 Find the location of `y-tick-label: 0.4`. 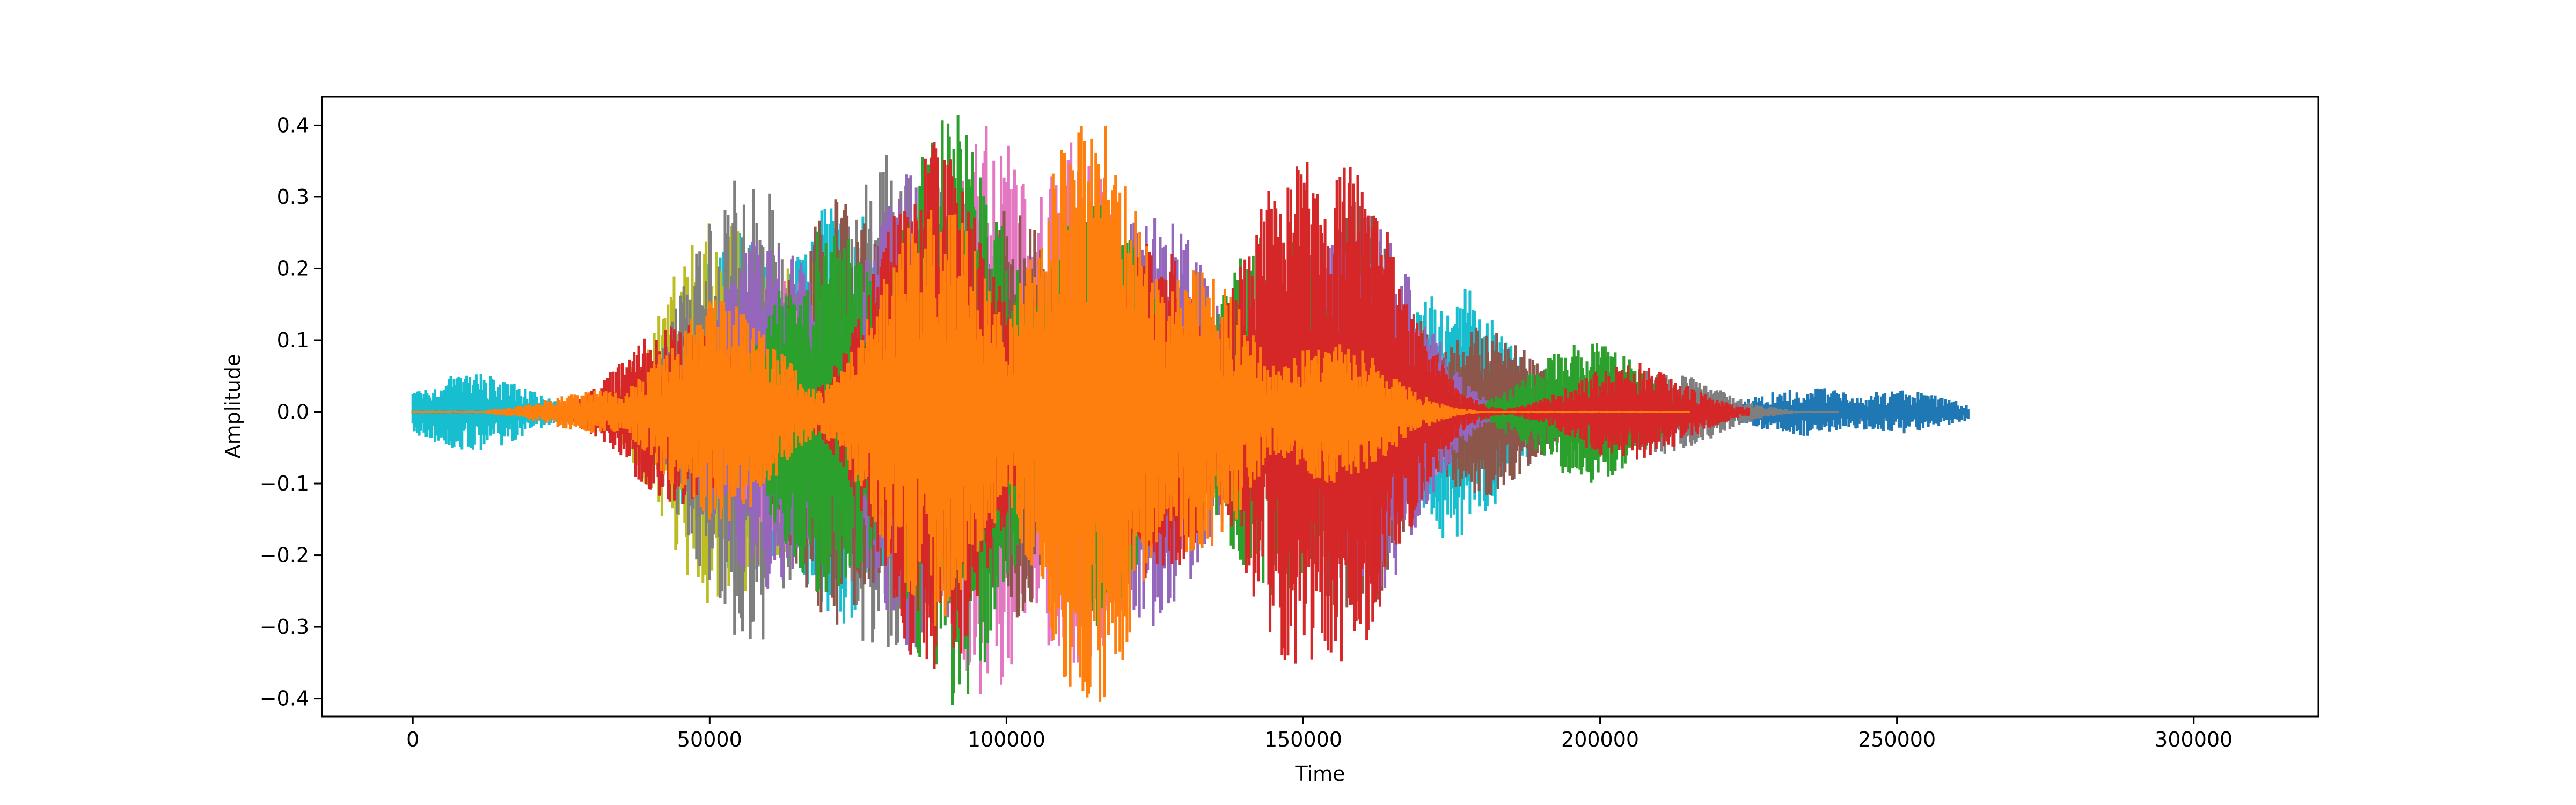

y-tick-label: 0.4 is located at coordinates (293, 125).